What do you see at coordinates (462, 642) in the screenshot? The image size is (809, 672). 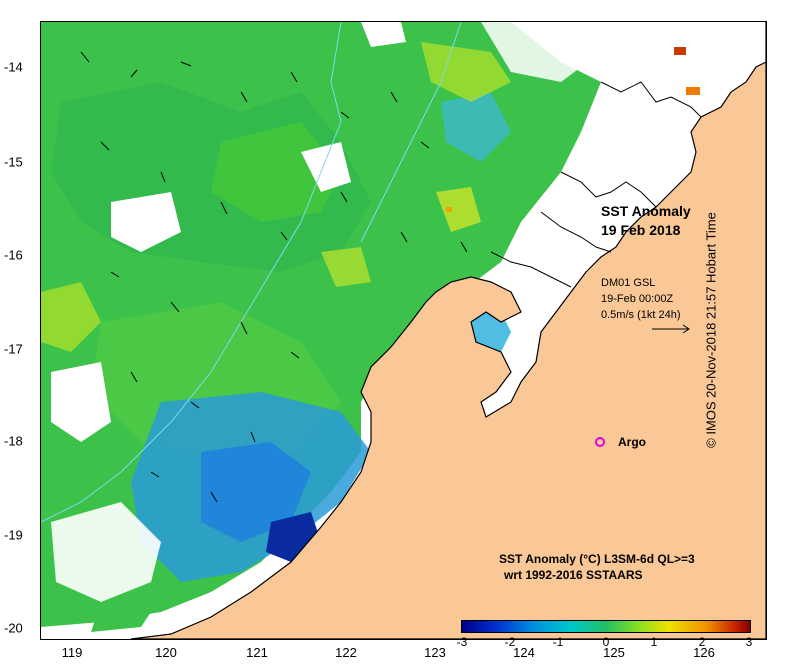 I see `colorbar-tick: -3` at bounding box center [462, 642].